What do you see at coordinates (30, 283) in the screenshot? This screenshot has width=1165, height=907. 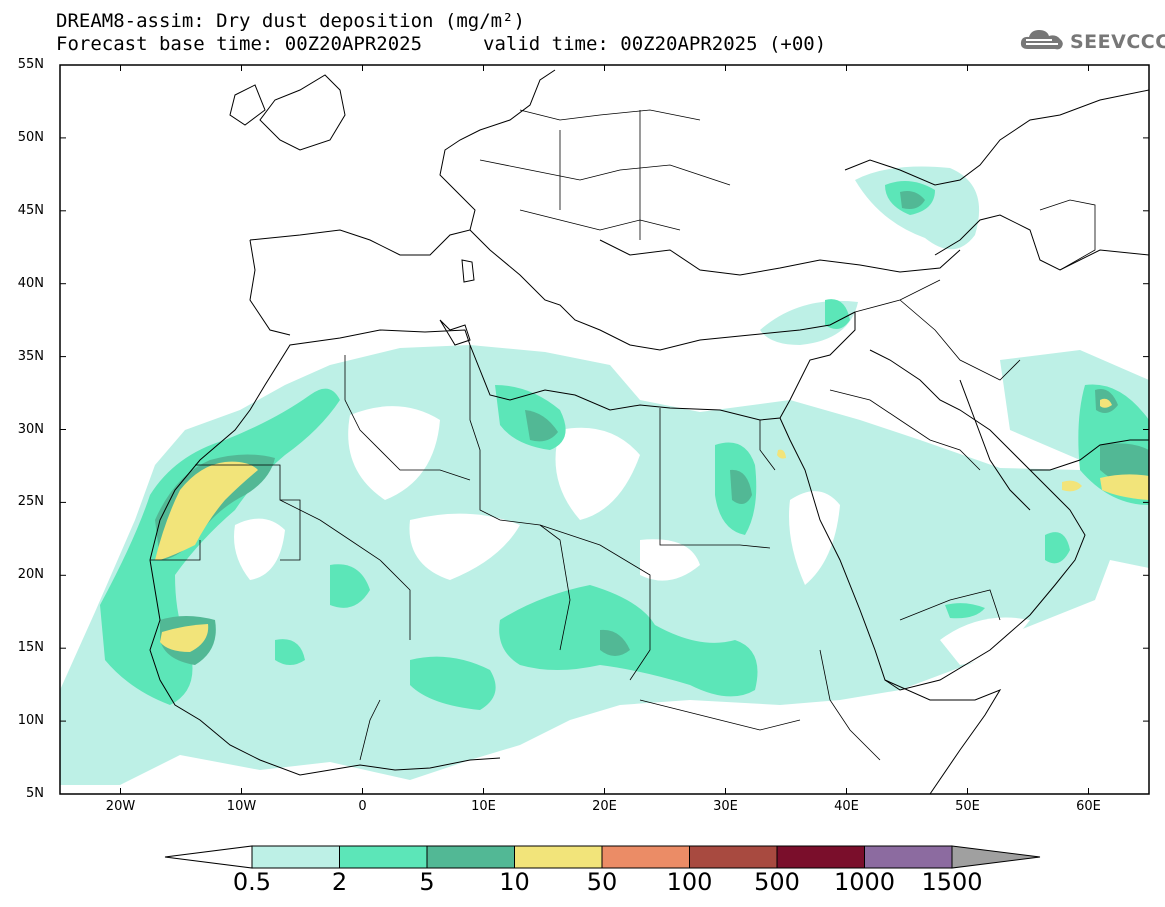 I see `lat-label: 40N` at bounding box center [30, 283].